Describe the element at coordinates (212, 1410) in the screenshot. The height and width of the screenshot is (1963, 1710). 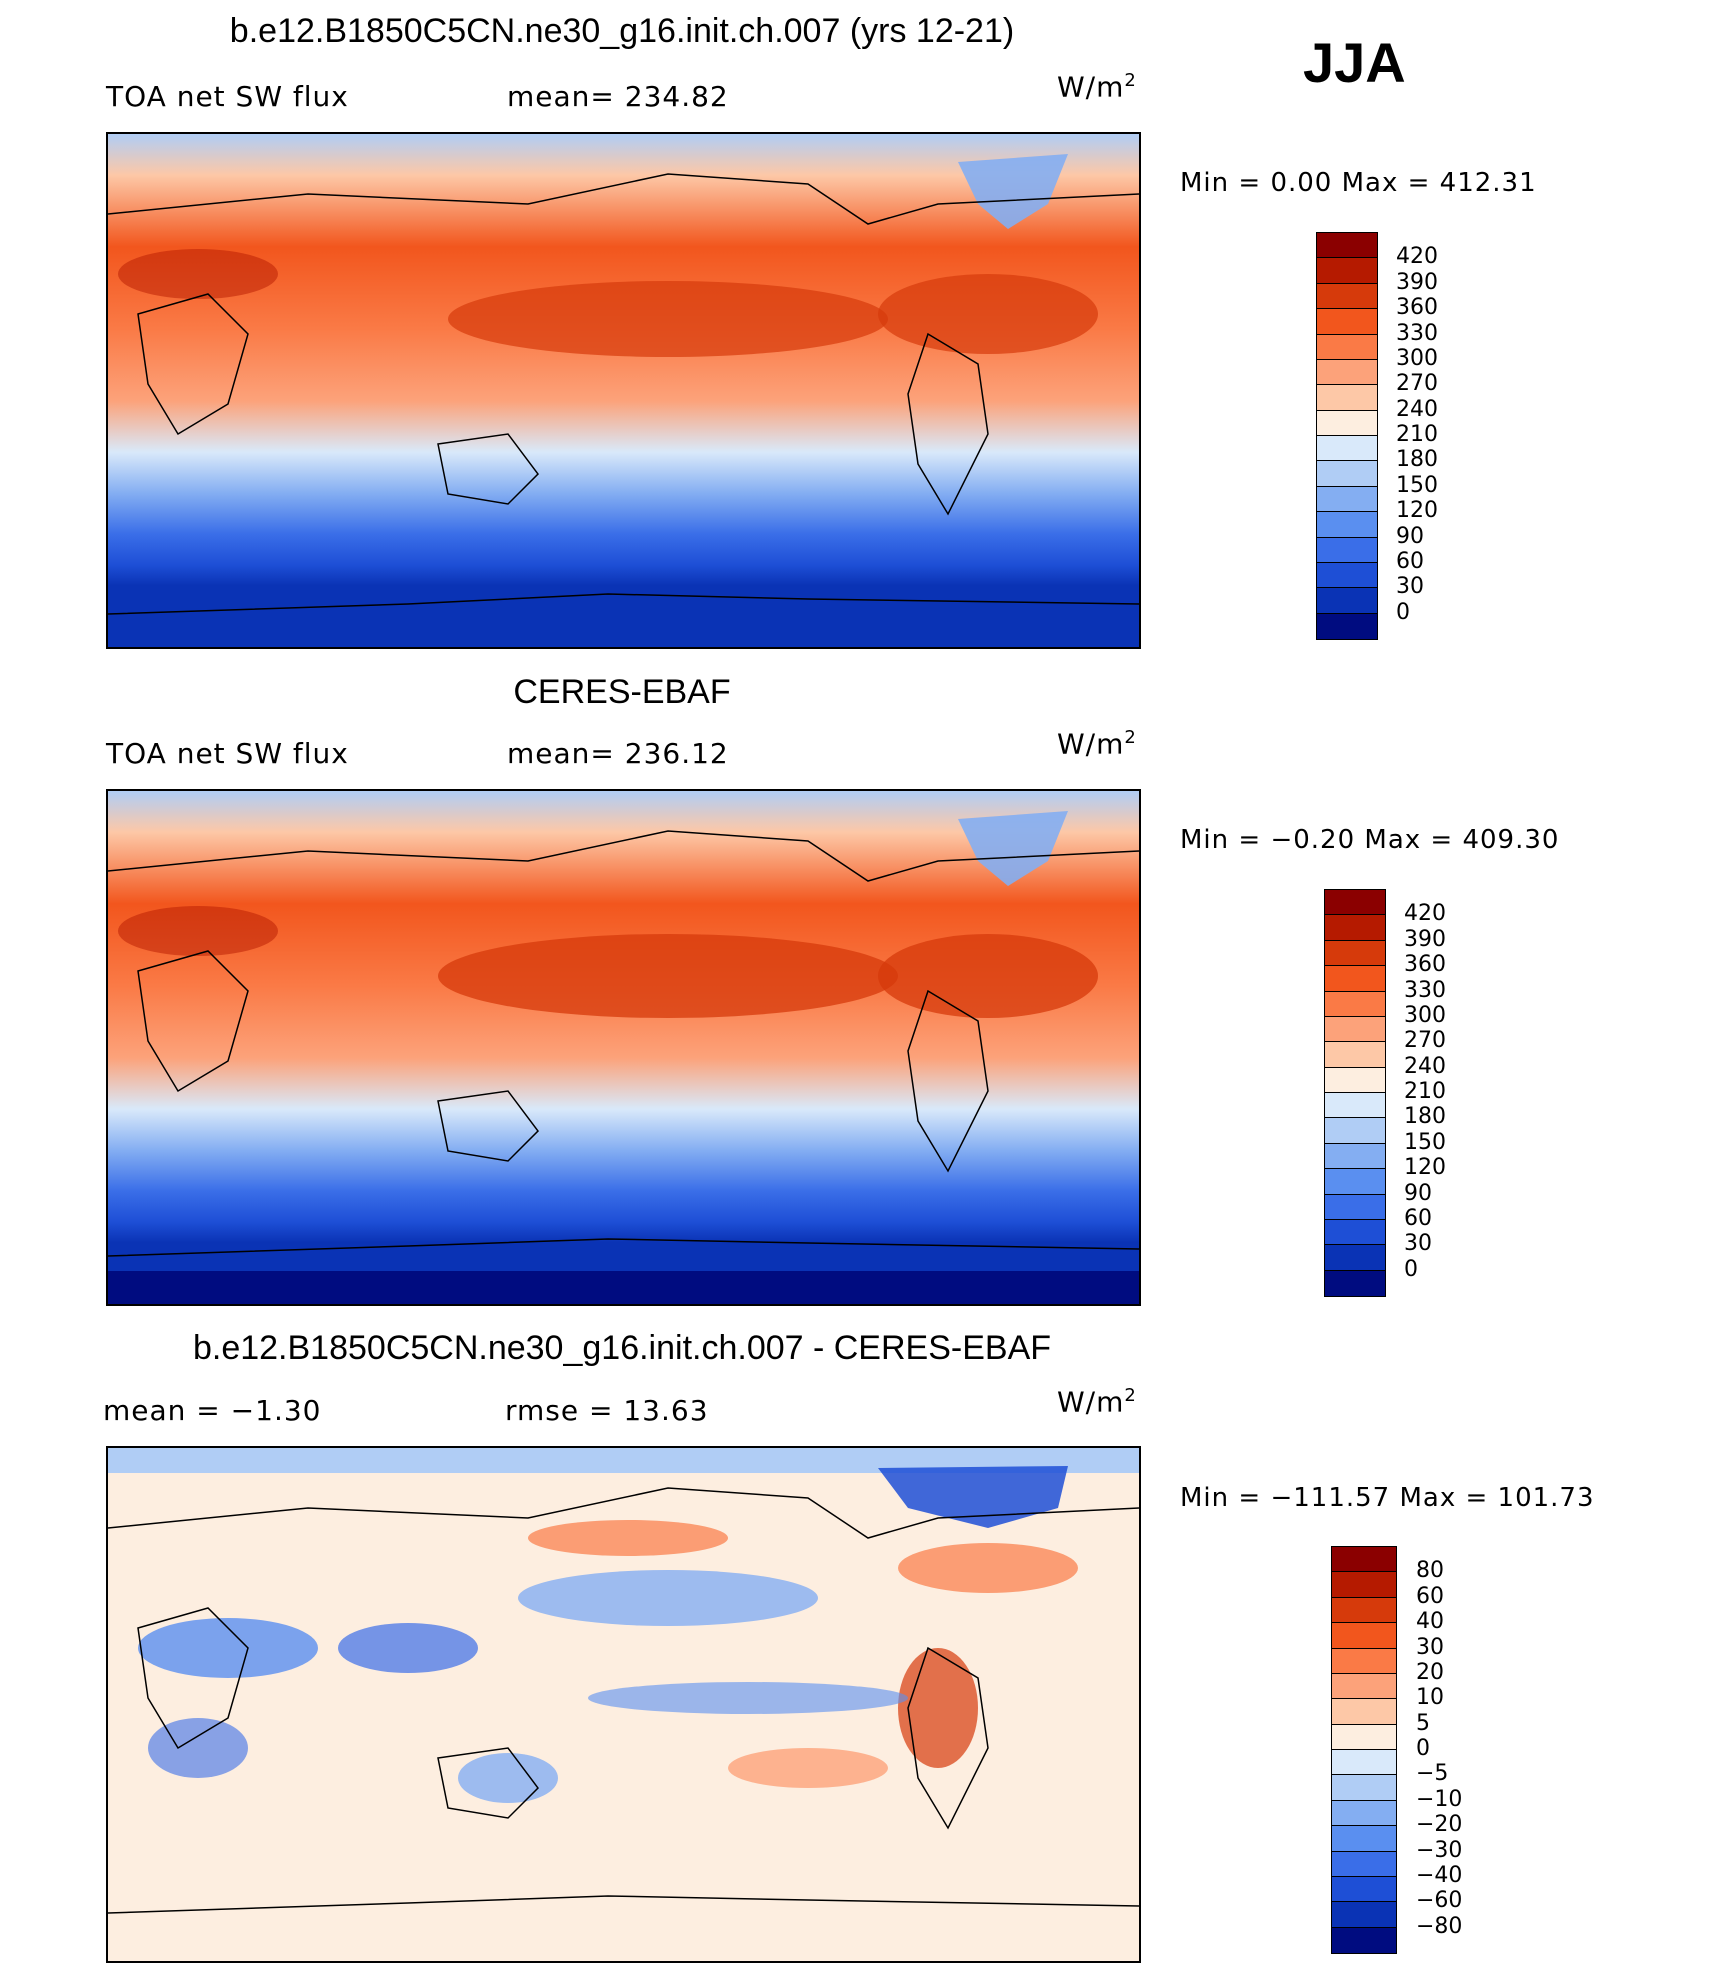
I see `panel-3-mean-label: mean = −1.30` at that location.